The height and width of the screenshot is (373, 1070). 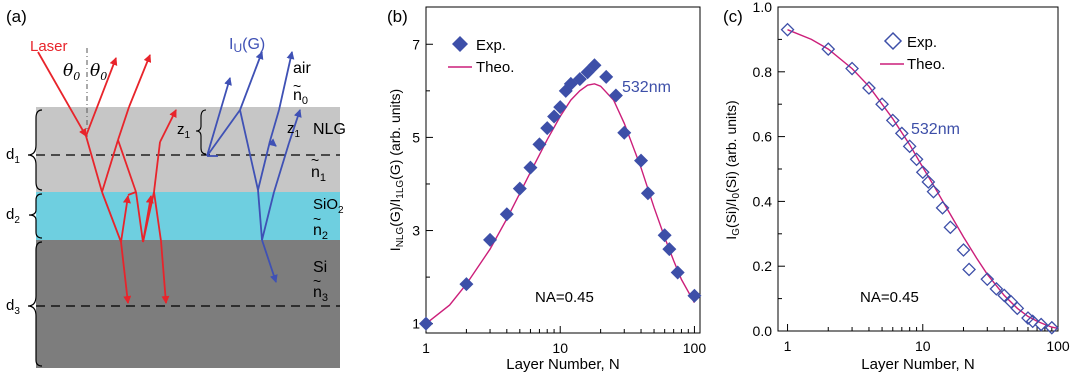 I want to click on d2-label: d2, so click(x=13, y=216).